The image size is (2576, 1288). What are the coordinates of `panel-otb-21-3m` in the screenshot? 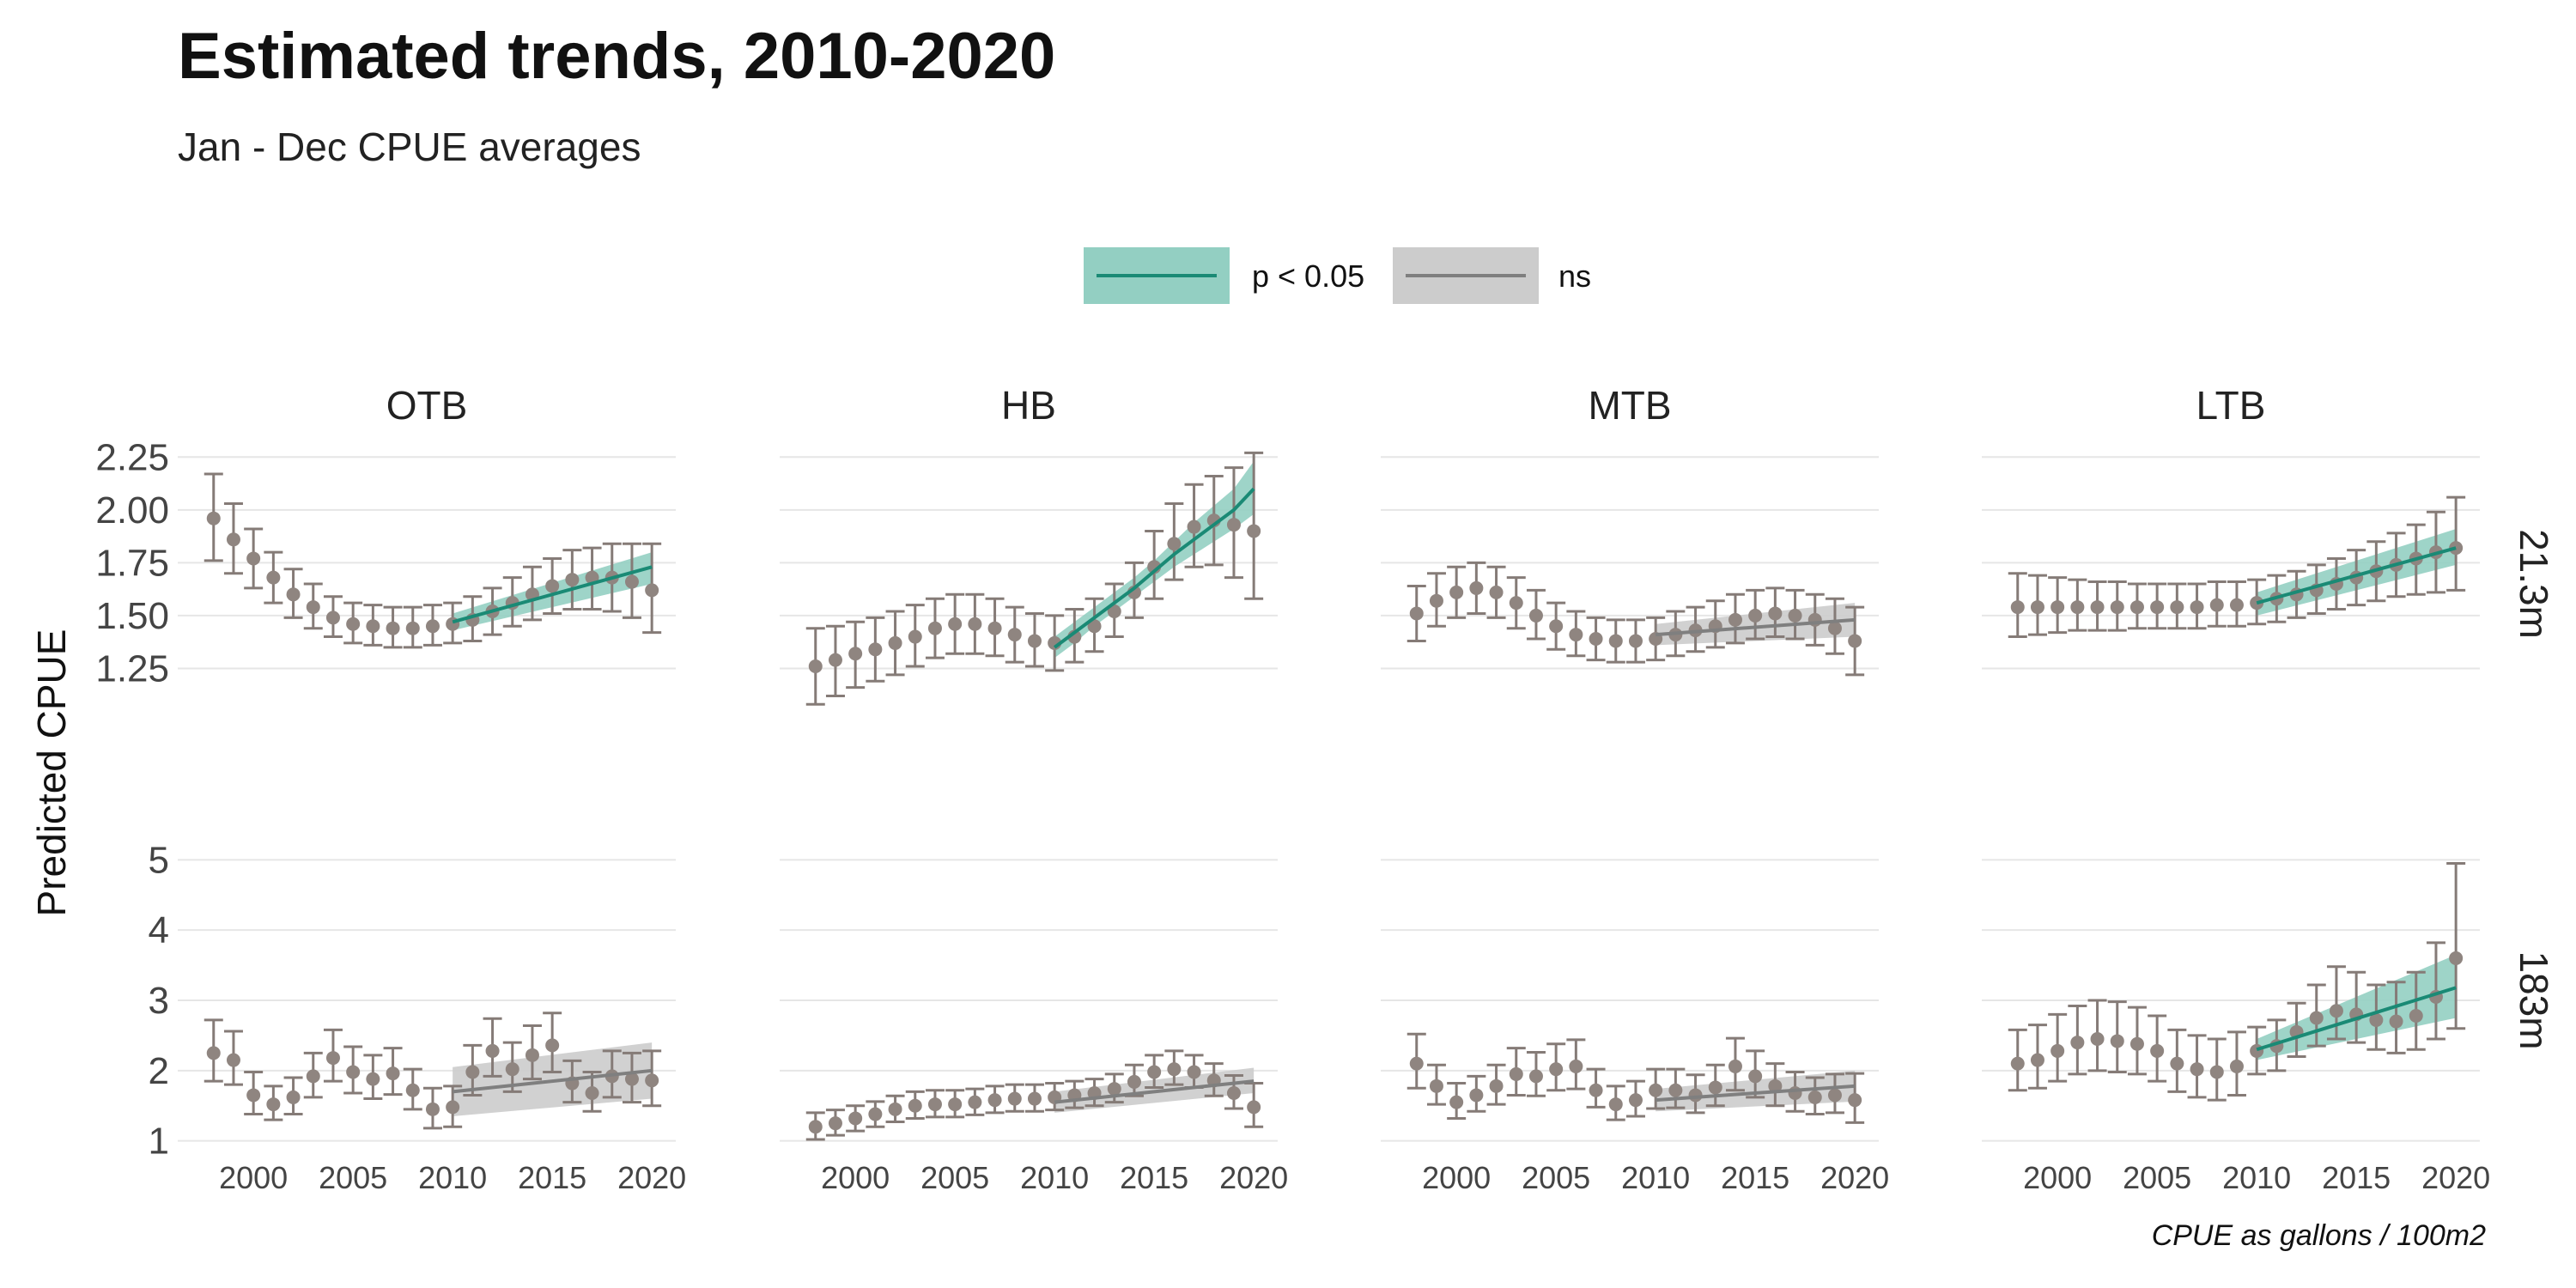 It's located at (433, 561).